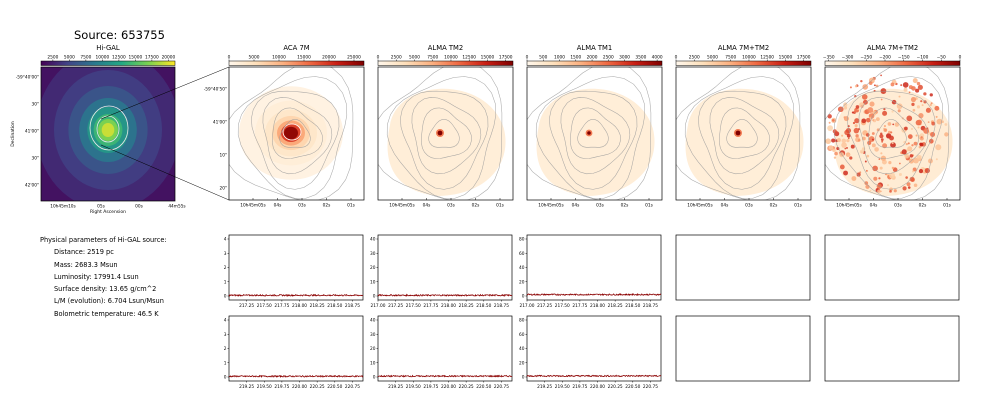  Describe the element at coordinates (165, 93) in the screenshot. I see `zoom-connector` at that location.